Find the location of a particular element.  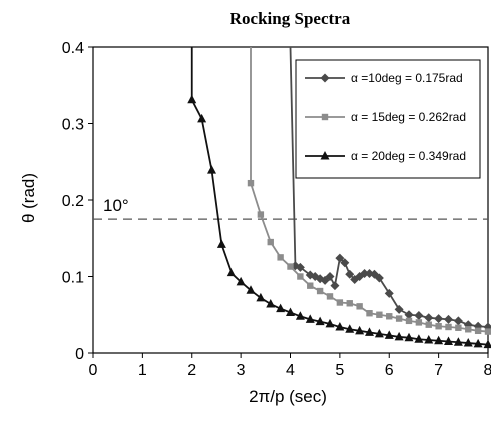

x-tick-label: 7 is located at coordinates (438, 370).